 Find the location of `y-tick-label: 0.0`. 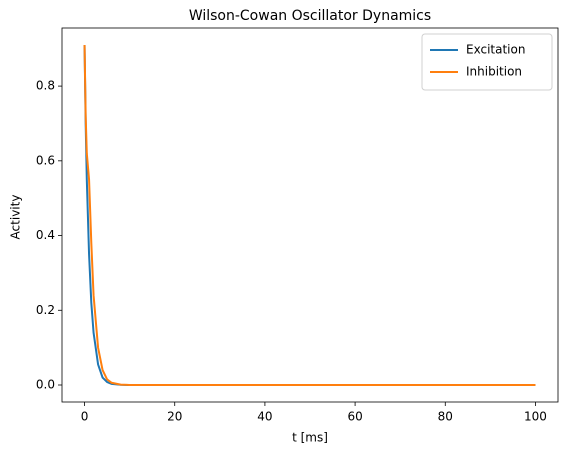

y-tick-label: 0.0 is located at coordinates (45, 385).